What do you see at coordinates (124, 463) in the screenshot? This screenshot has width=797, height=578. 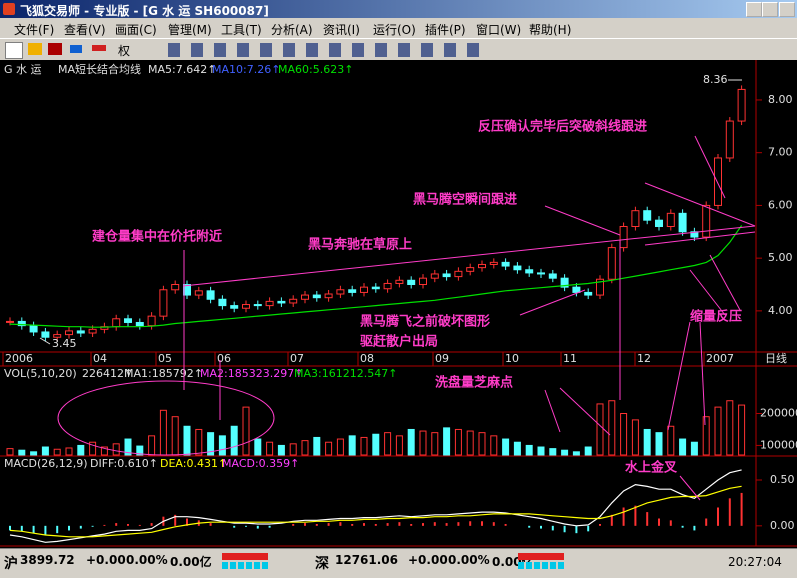 I see `macd-label: DIFF:0.610↑` at bounding box center [124, 463].